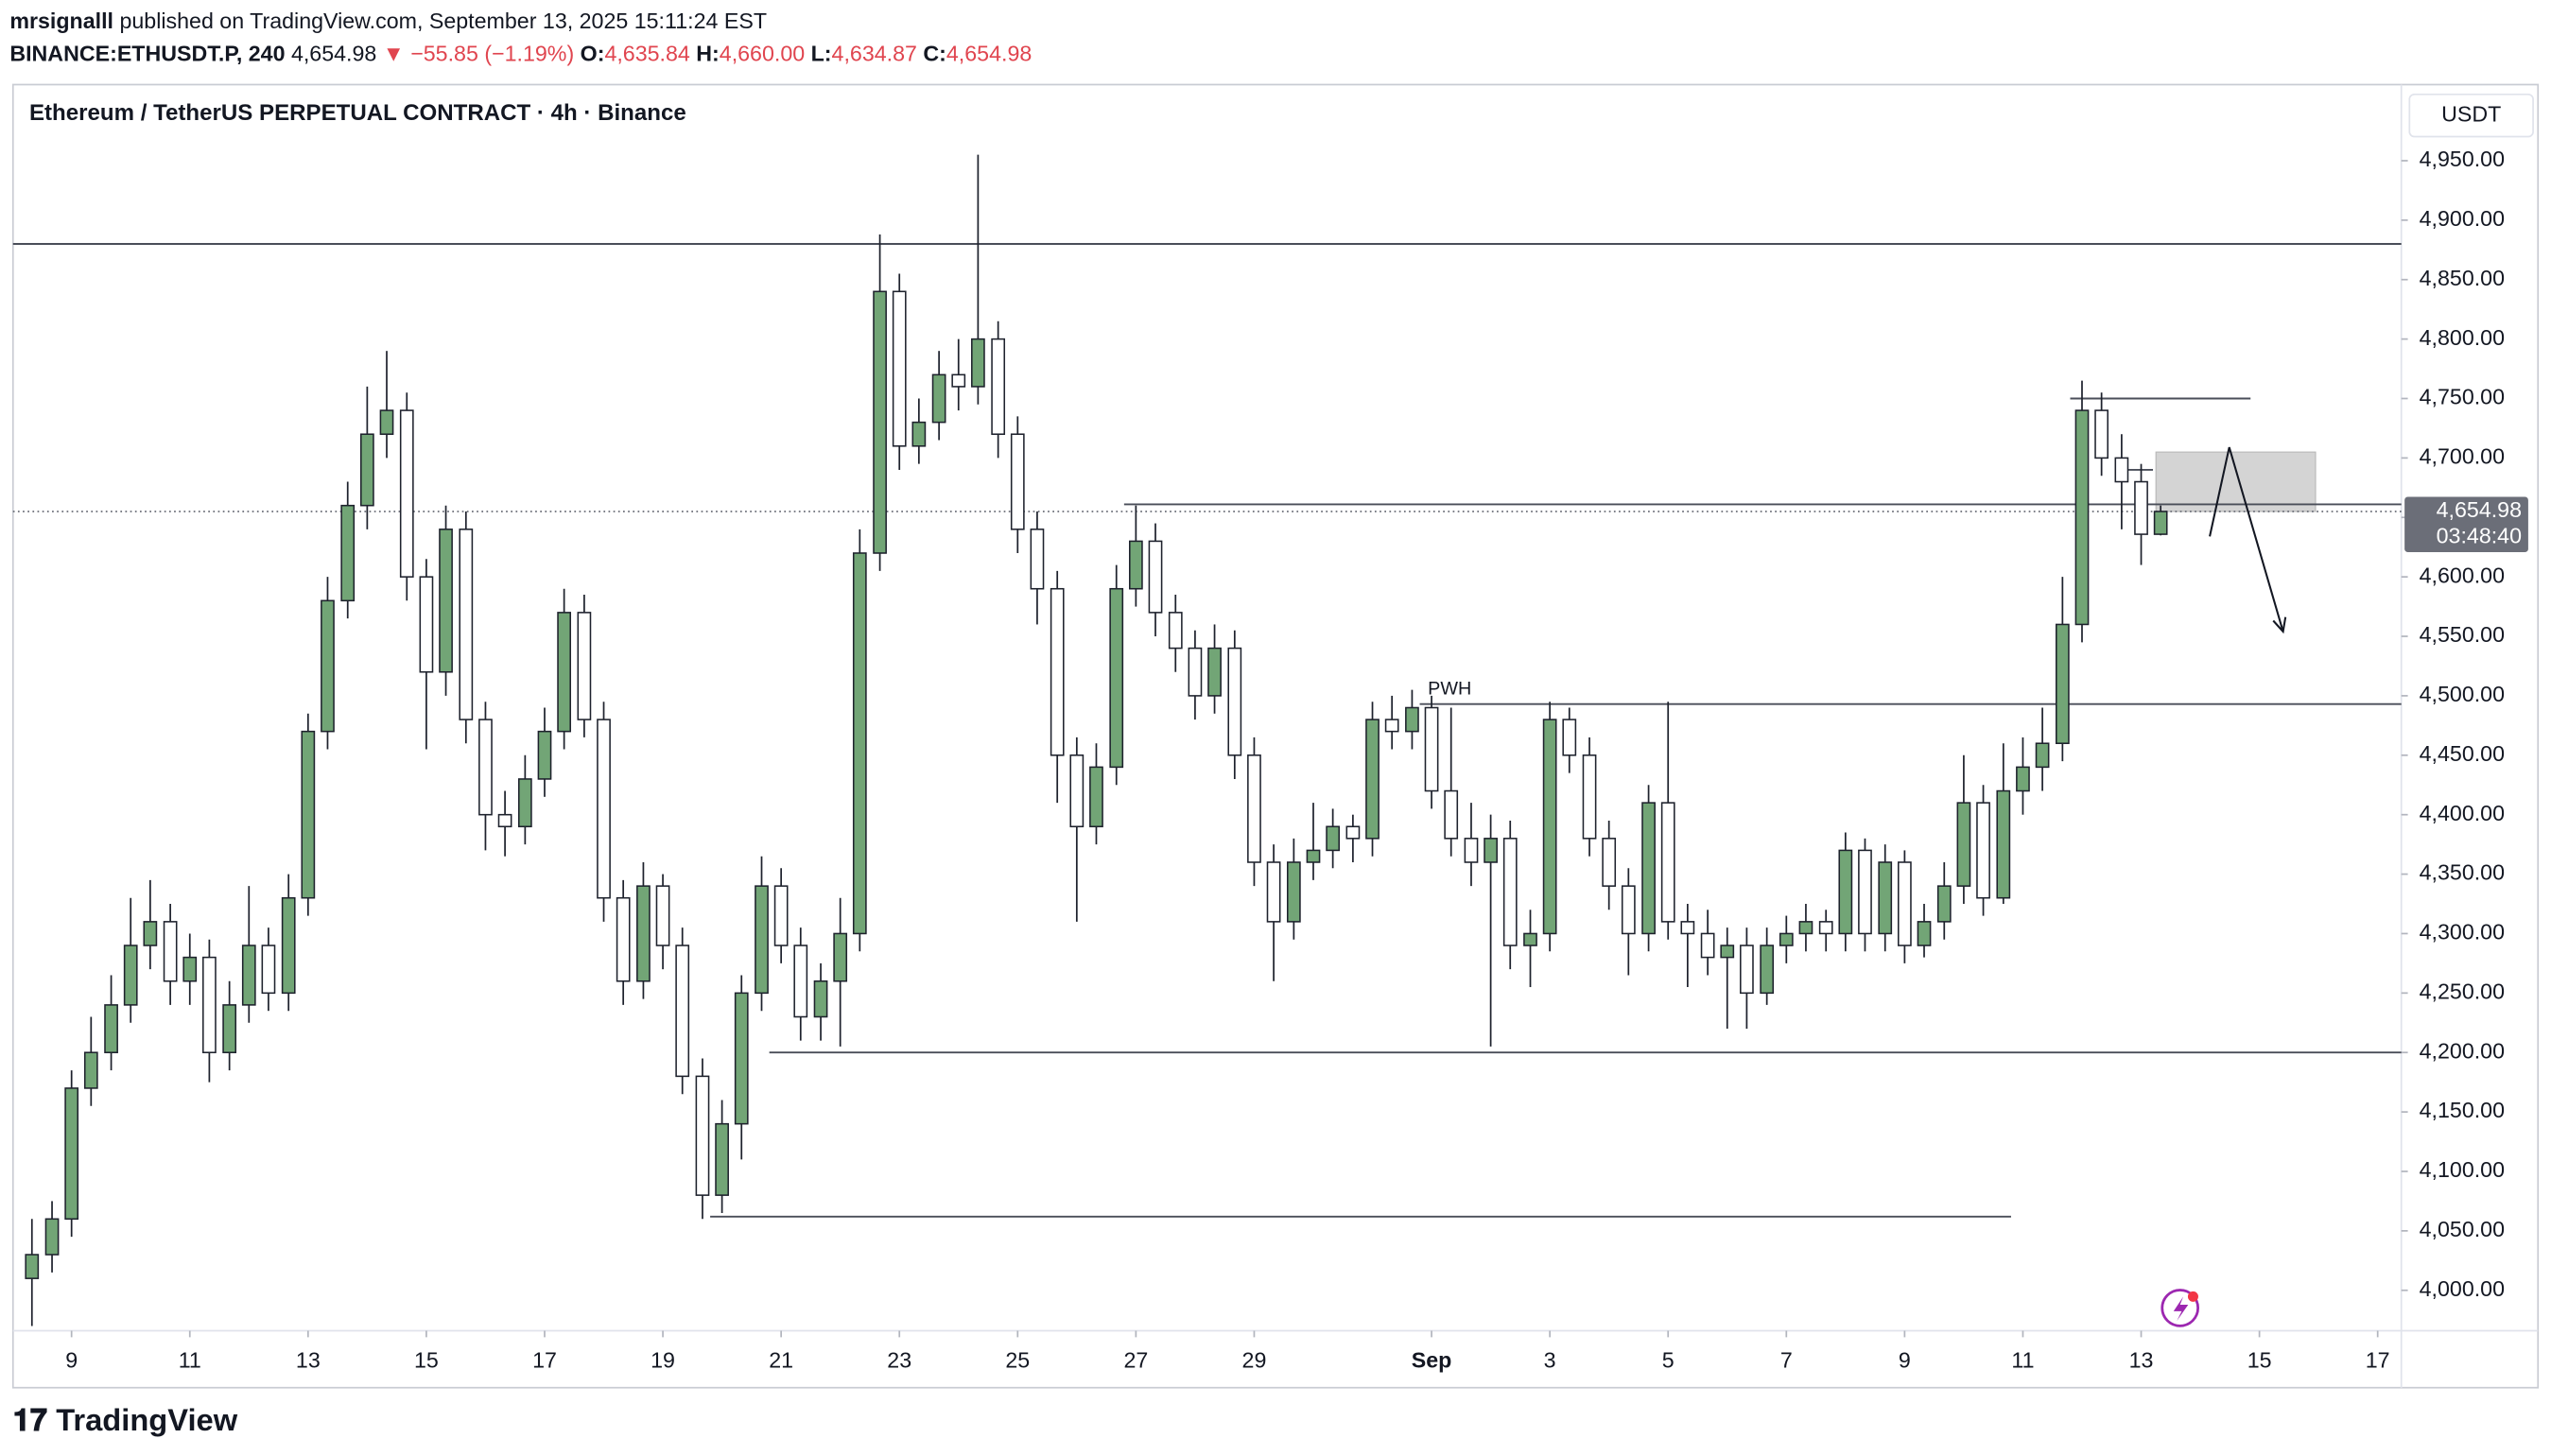 The image size is (2551, 1456). I want to click on currency-box, so click(2471, 115).